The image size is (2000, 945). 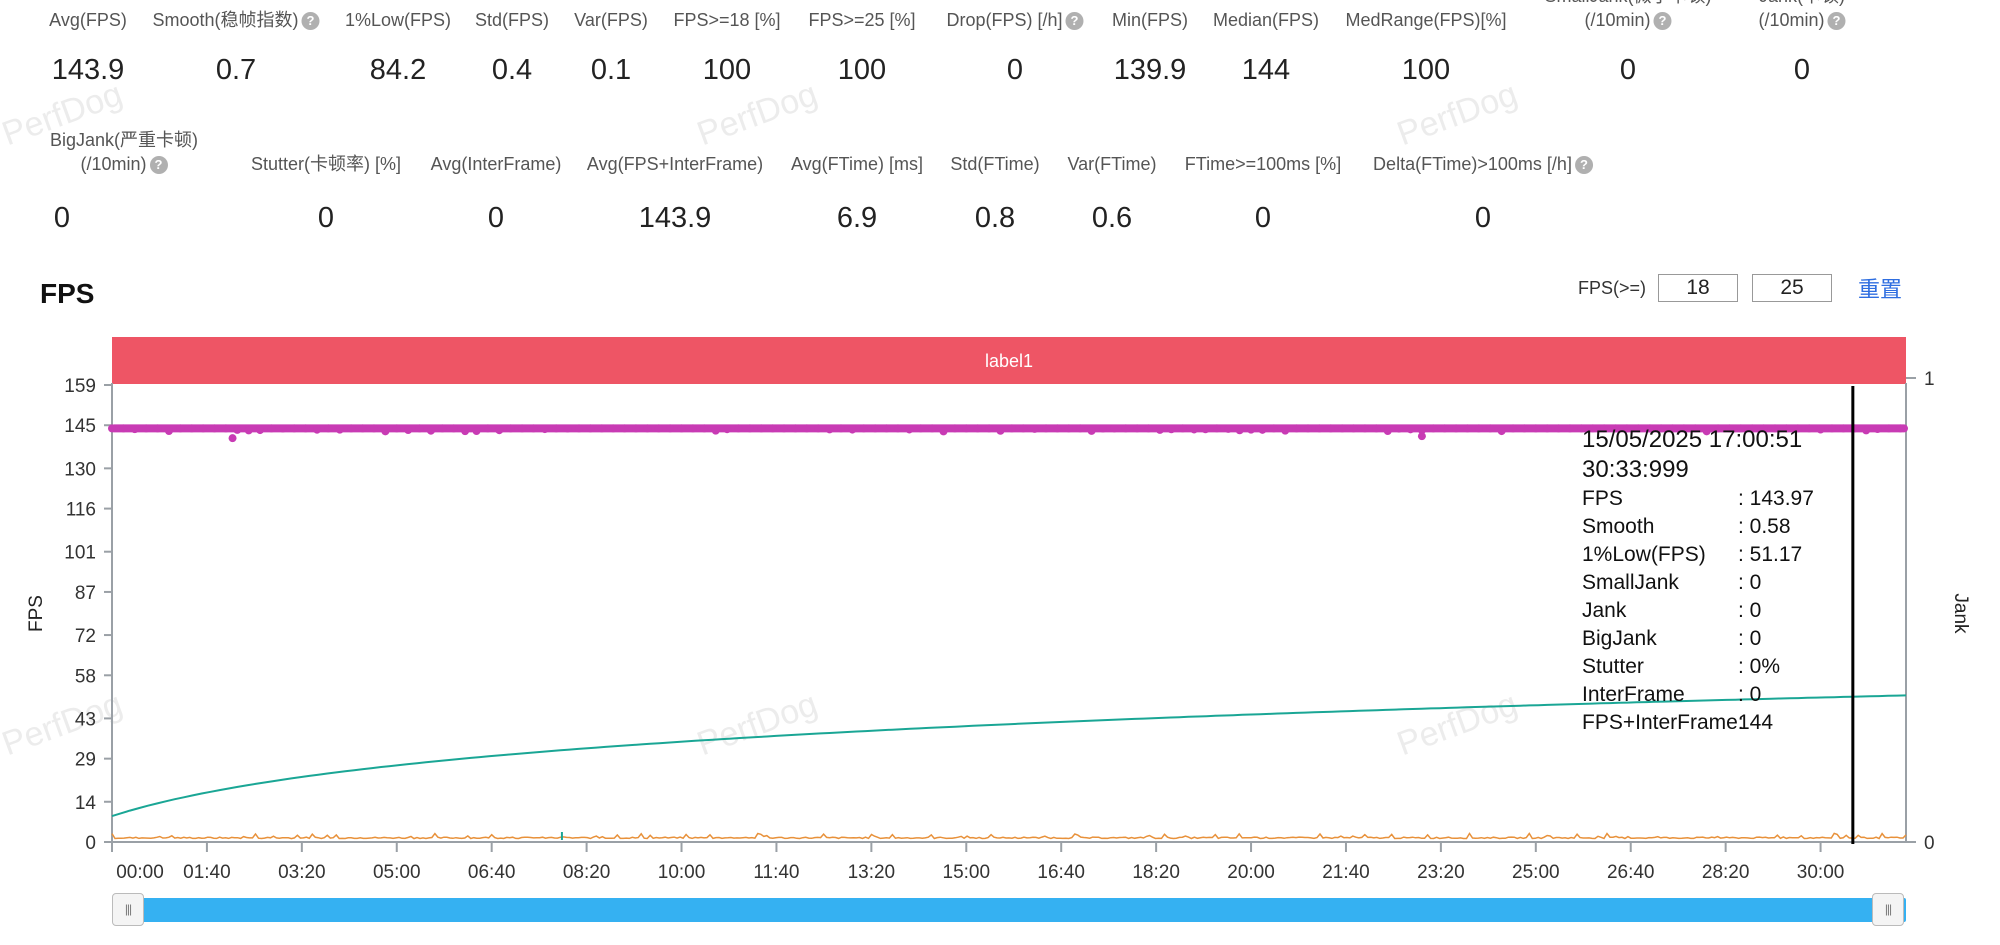 What do you see at coordinates (1635, 469) in the screenshot?
I see `tooltip-elapsed: 30:33:999` at bounding box center [1635, 469].